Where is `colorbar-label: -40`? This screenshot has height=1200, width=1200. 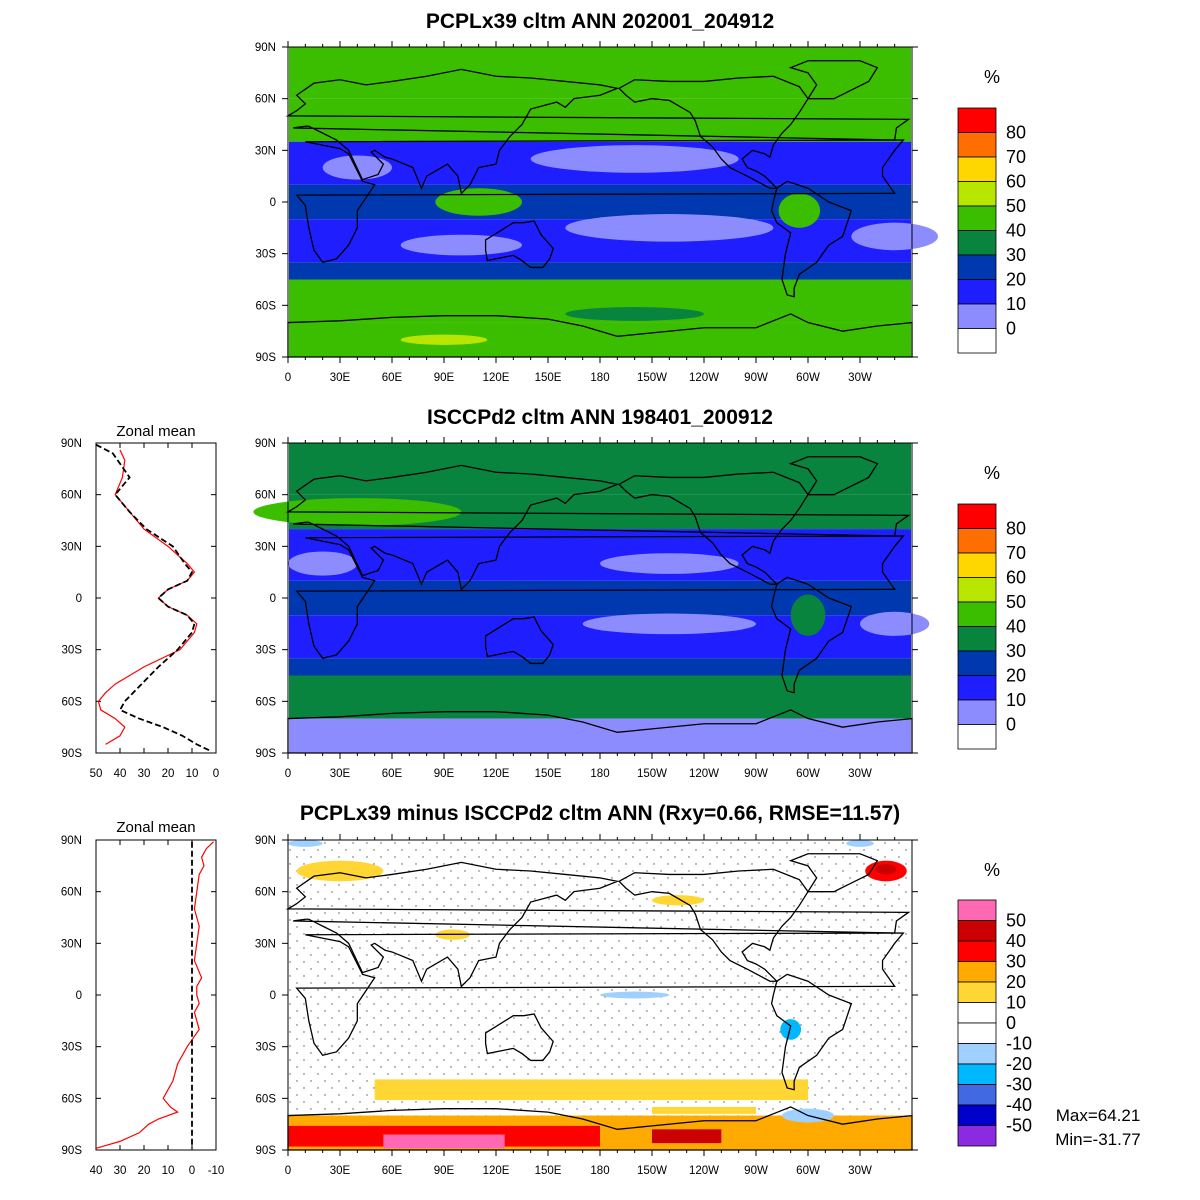
colorbar-label: -40 is located at coordinates (1019, 1105).